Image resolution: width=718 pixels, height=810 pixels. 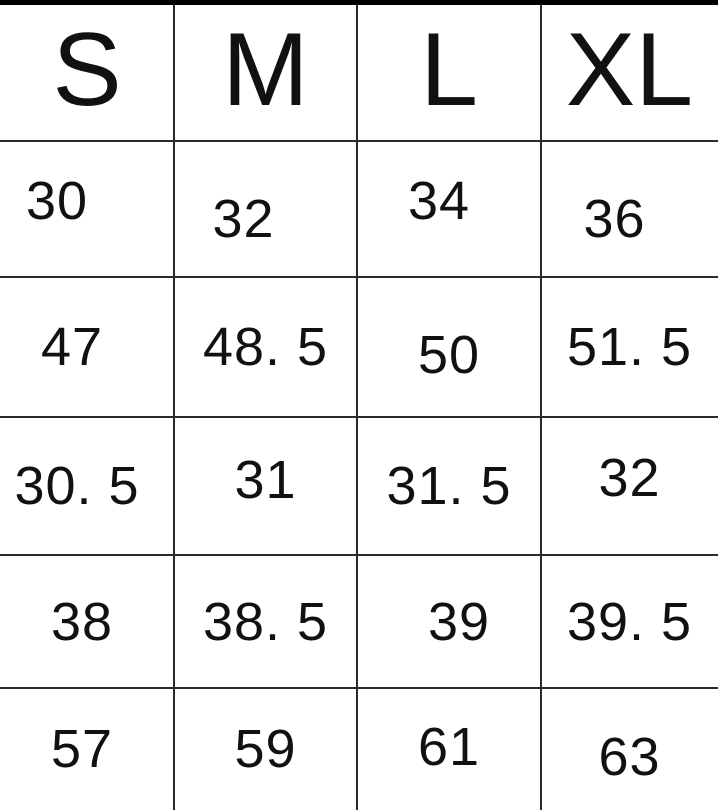 What do you see at coordinates (72, 347) in the screenshot?
I see `table-cell: 47` at bounding box center [72, 347].